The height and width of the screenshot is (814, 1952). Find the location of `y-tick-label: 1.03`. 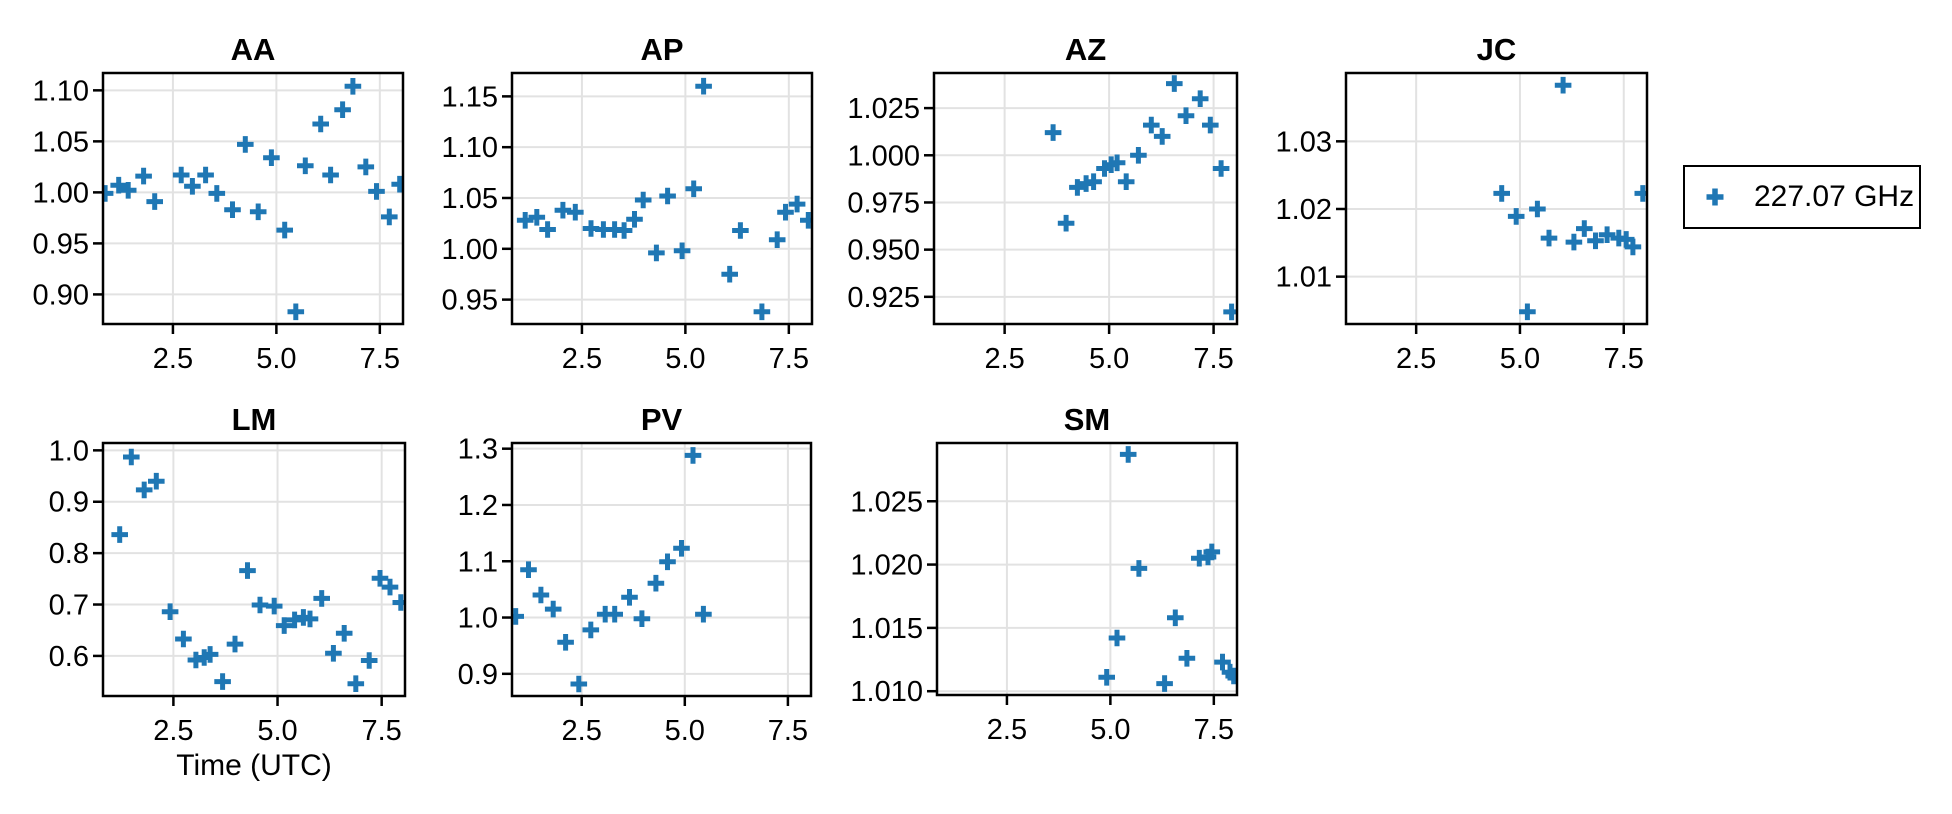

y-tick-label: 1.03 is located at coordinates (1304, 142).